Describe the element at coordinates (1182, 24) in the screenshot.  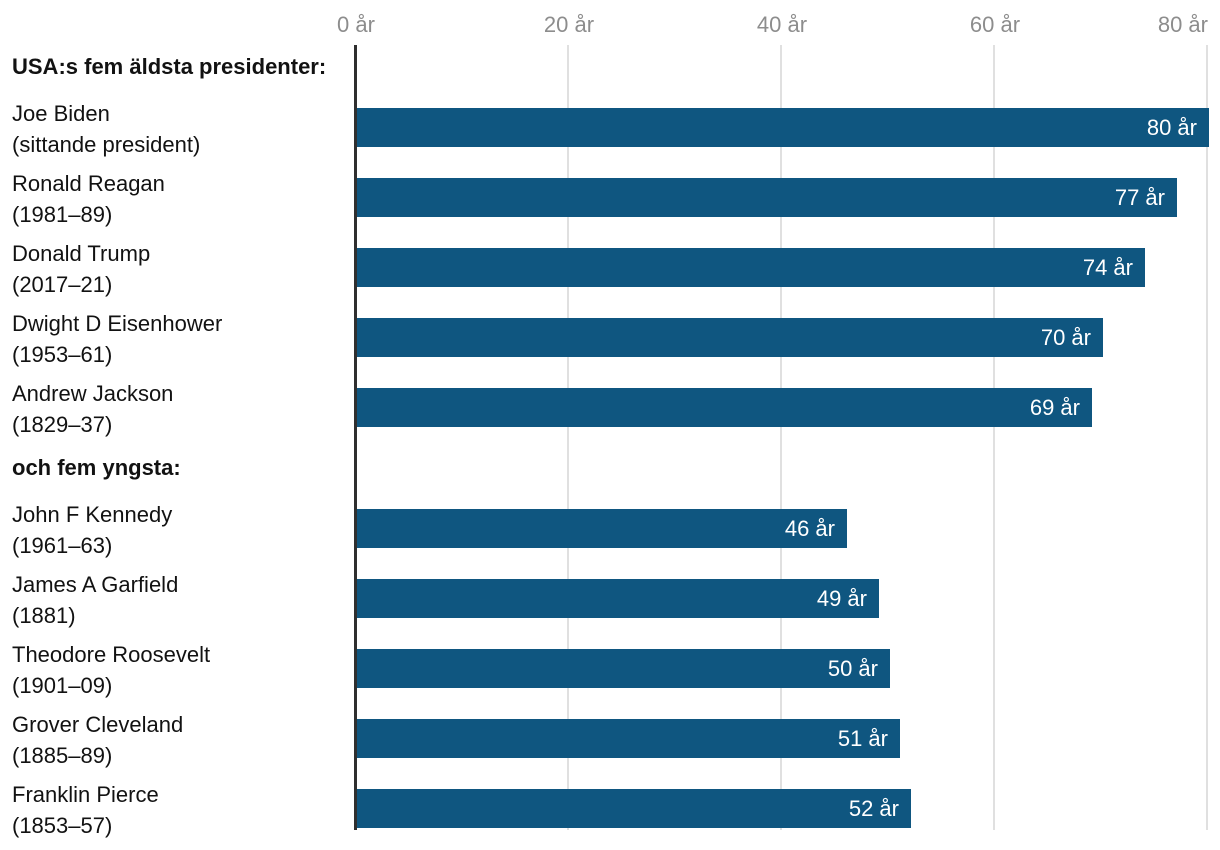
I see `x-axis-tick-label: 80 år` at that location.